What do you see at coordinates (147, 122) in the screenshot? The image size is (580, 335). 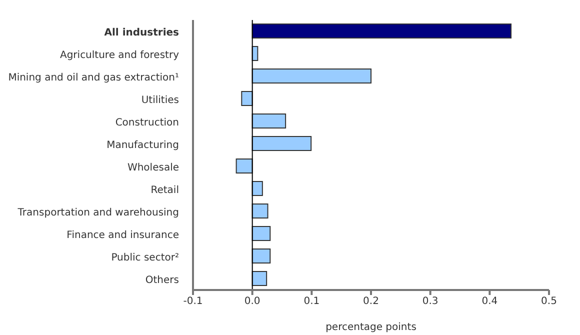 I see `y-tick-label: Construction` at bounding box center [147, 122].